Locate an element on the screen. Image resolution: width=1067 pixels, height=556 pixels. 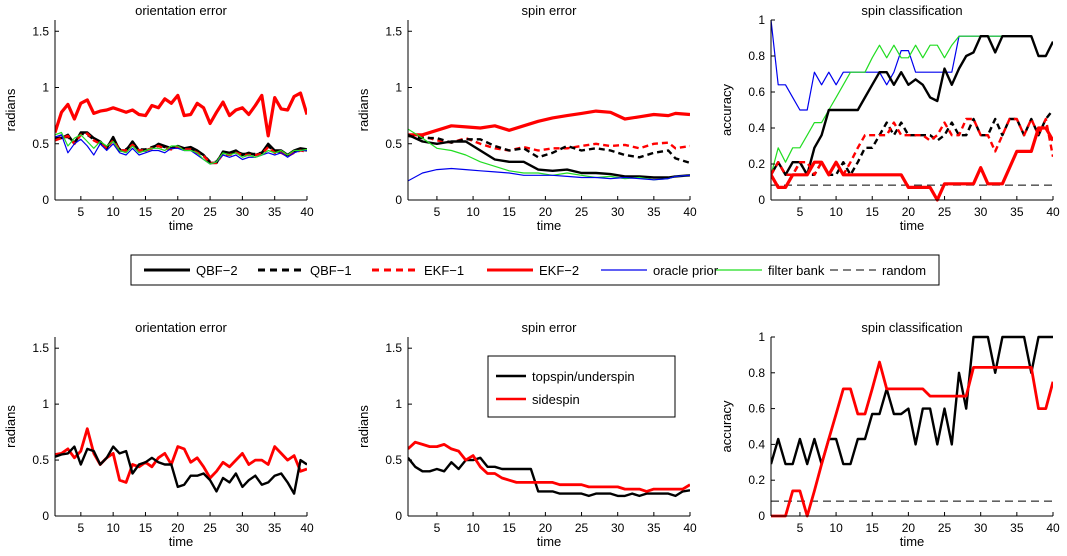
legend-box is located at coordinates (535, 270).